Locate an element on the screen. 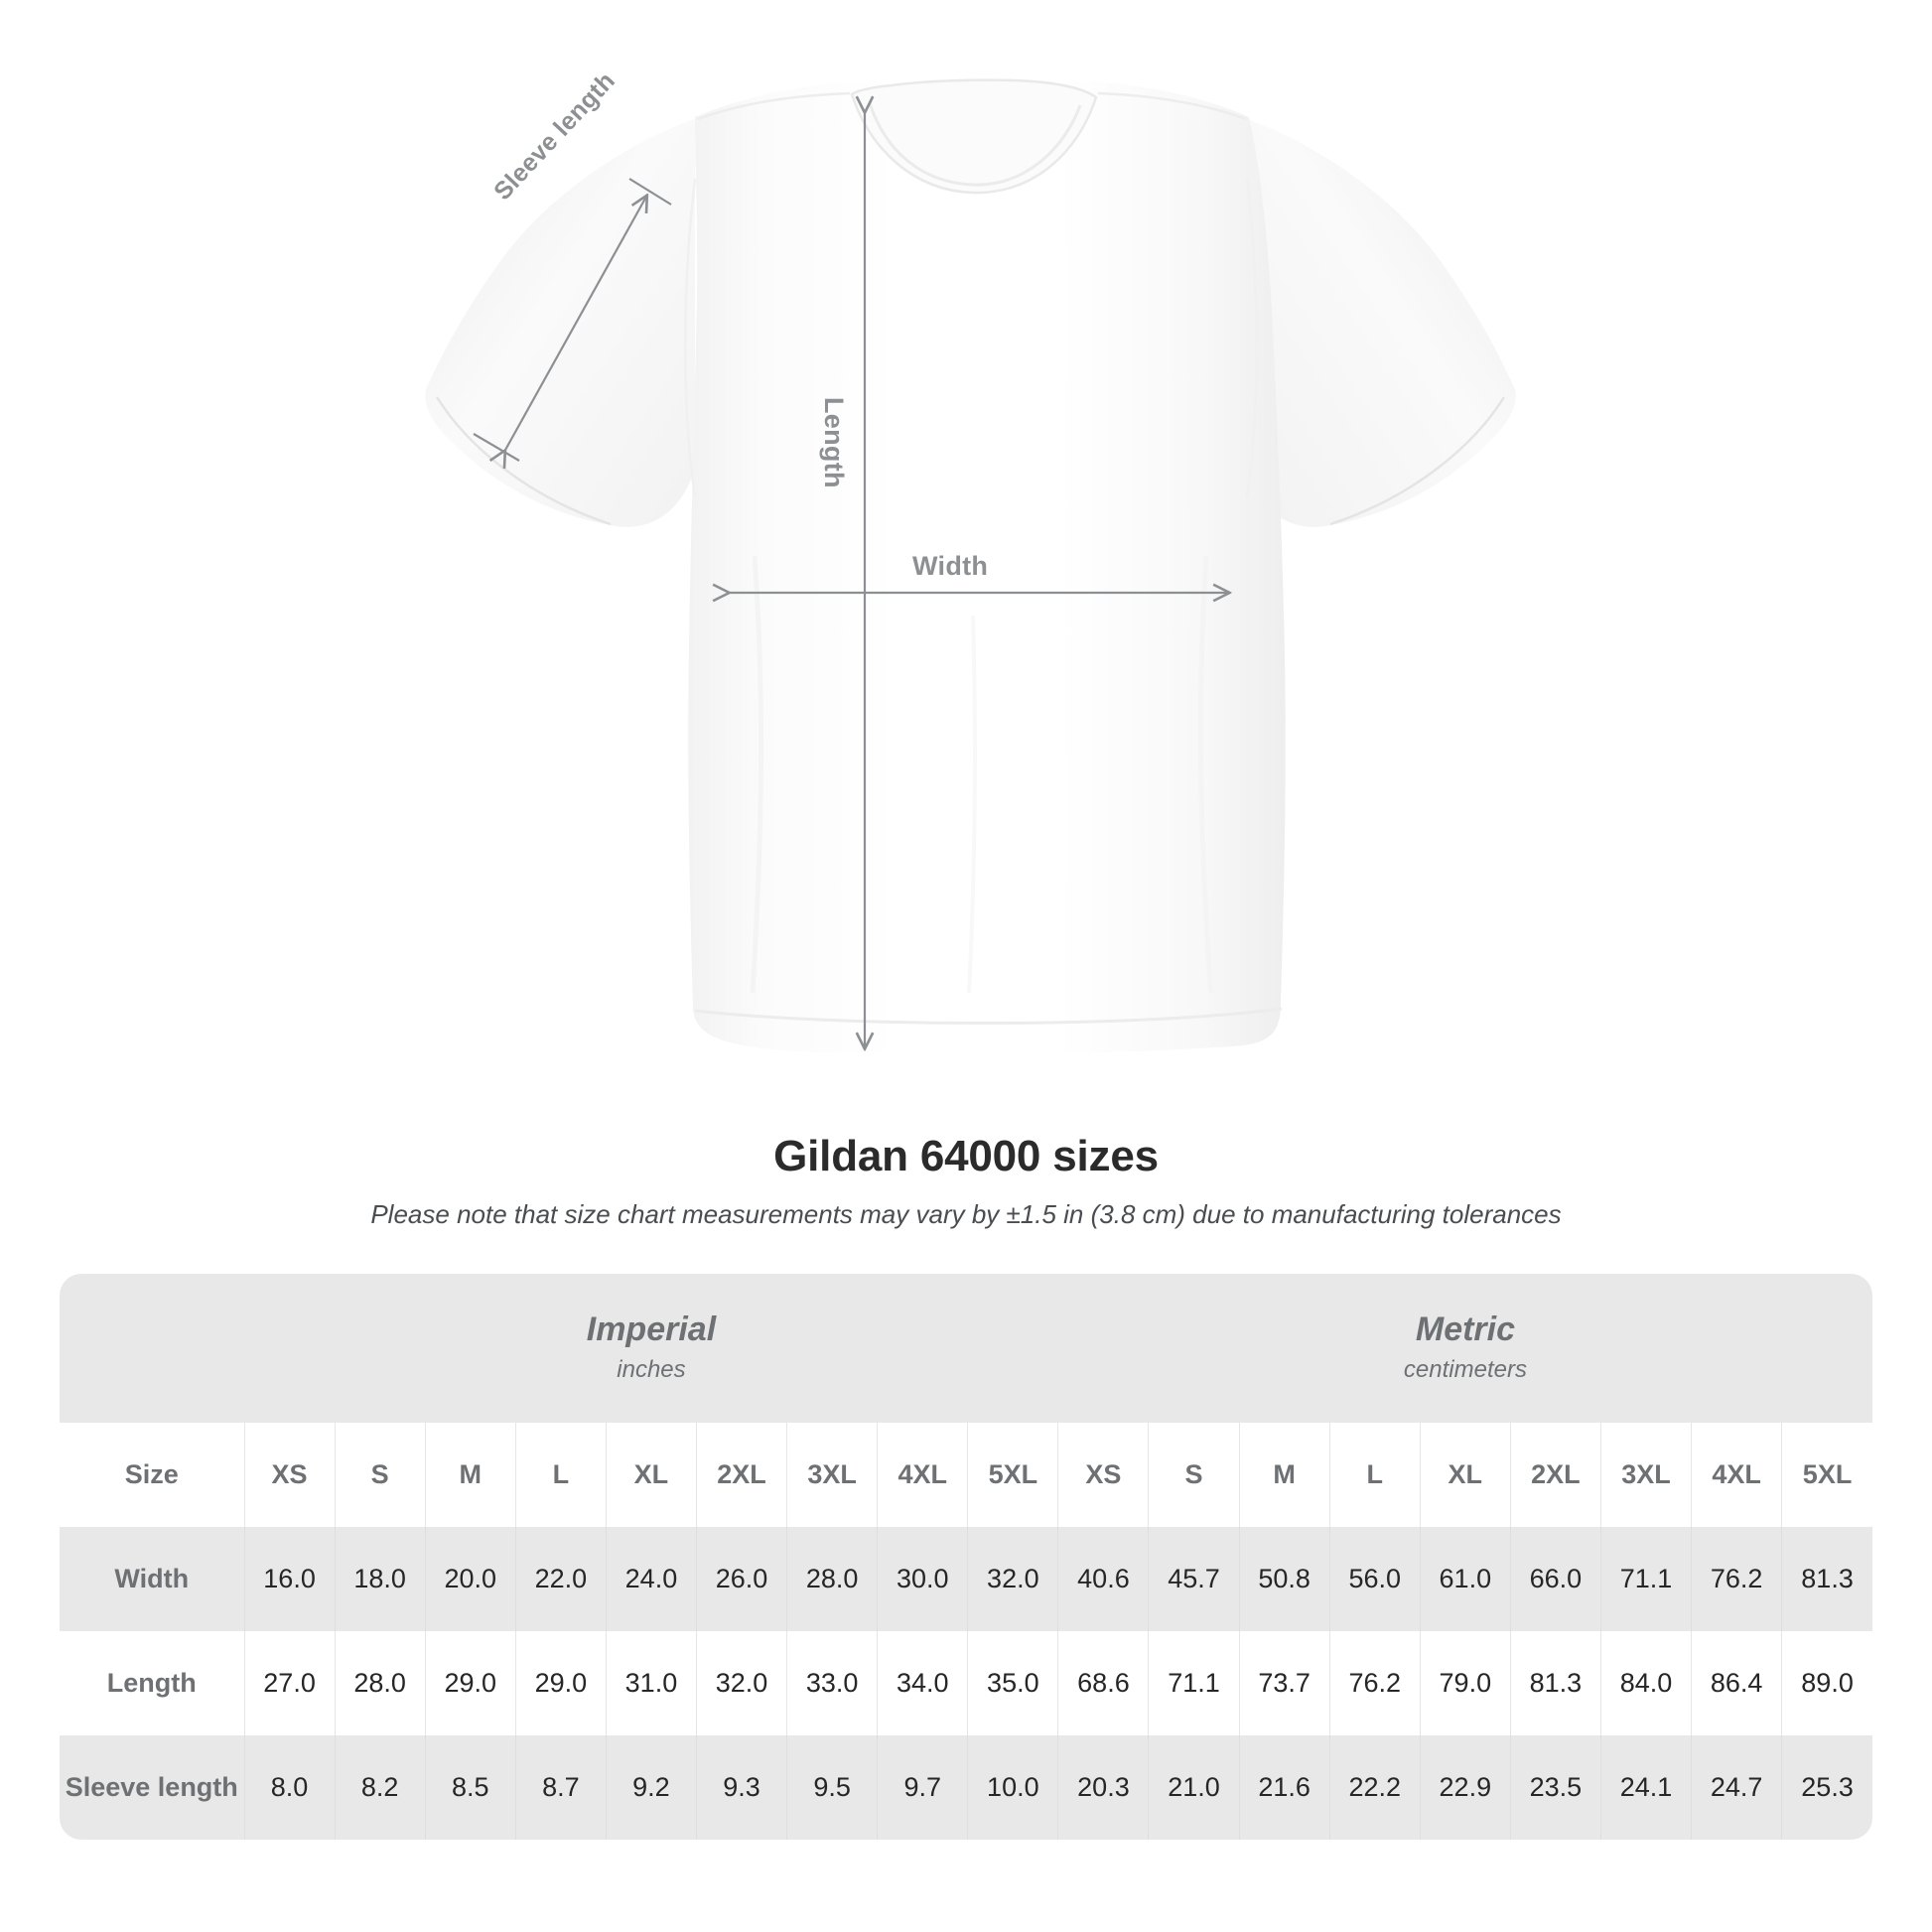 This screenshot has width=1932, height=1932. measurement-cell: 21.0 is located at coordinates (1194, 1788).